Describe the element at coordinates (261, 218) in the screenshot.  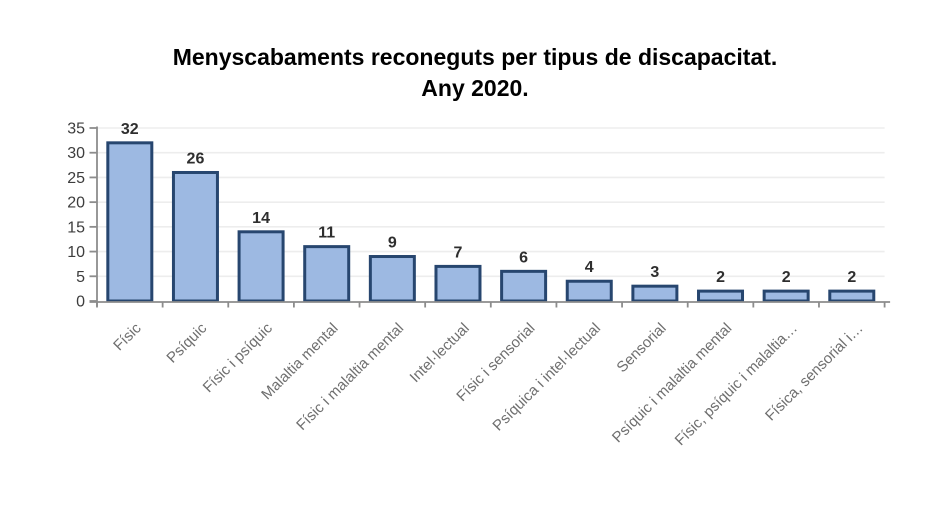
I see `bar-value-label: 14` at that location.